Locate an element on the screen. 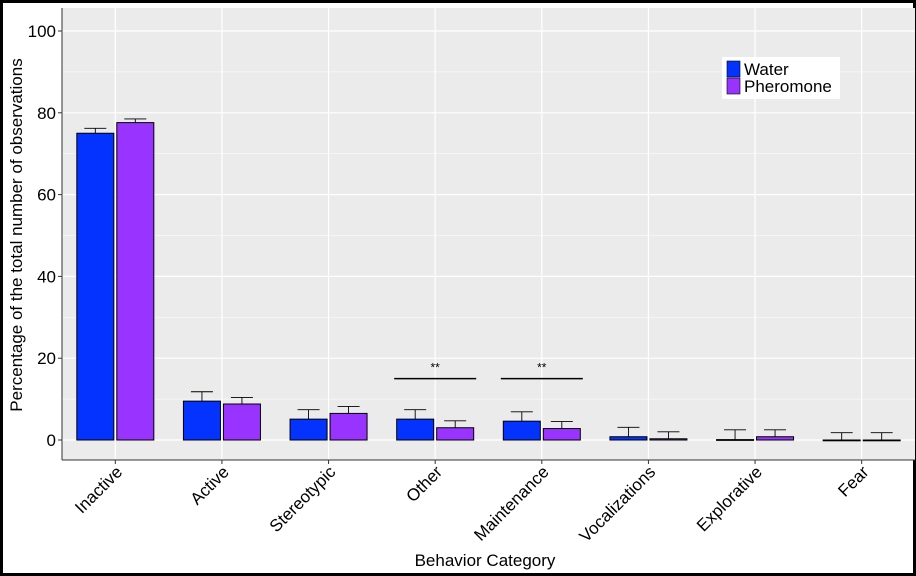 The height and width of the screenshot is (576, 916). y-axis-ticks: 0 20 40 60 80 100 is located at coordinates (45, 236).